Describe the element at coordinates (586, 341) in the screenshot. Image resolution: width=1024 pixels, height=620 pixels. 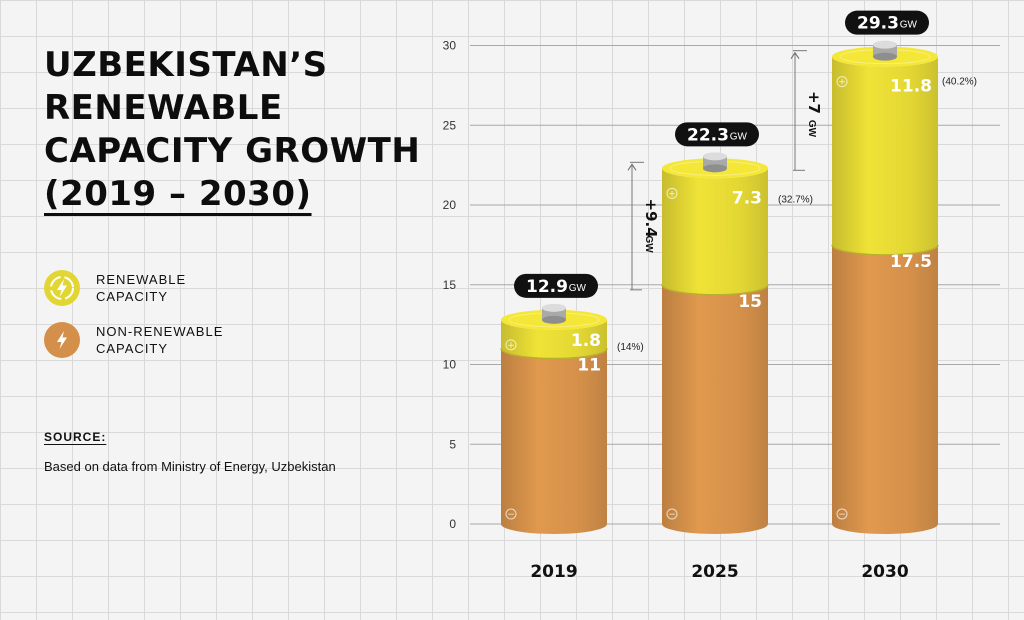
I see `data-label-renewable: 1.8` at that location.